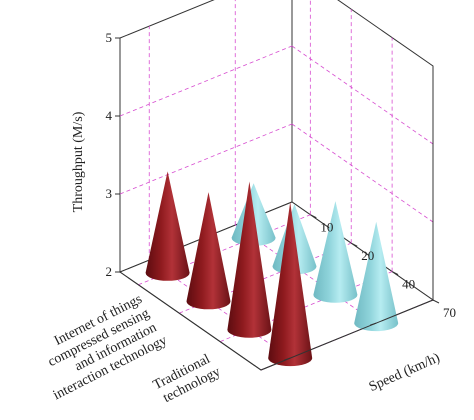  What do you see at coordinates (109, 37) in the screenshot?
I see `z-tick-label: 5` at bounding box center [109, 37].